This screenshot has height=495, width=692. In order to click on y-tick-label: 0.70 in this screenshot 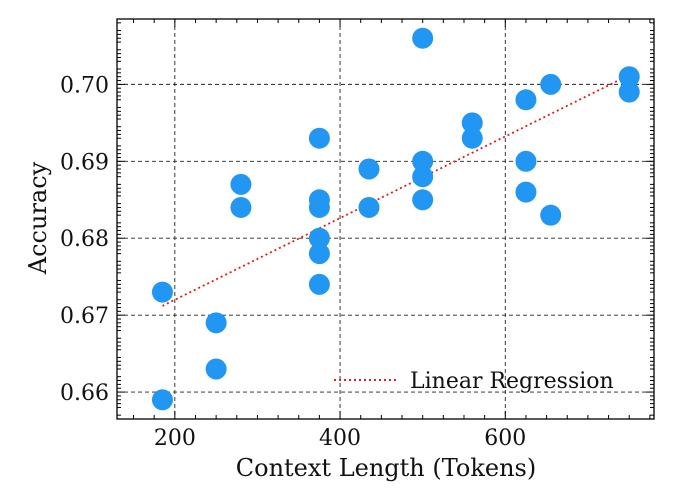, I will do `click(84, 85)`.